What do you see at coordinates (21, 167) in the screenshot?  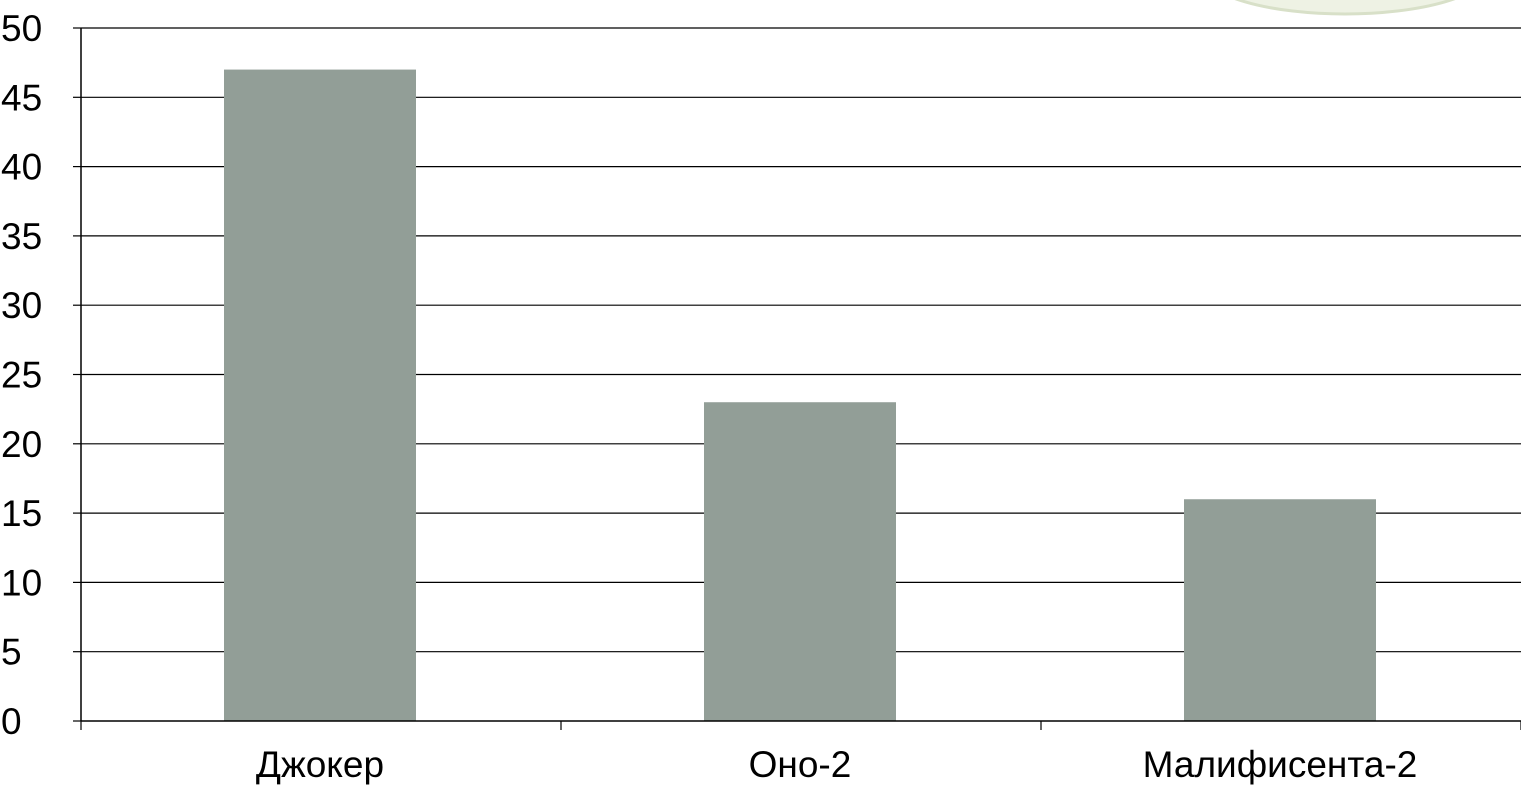 I see `y-tick-label: 40` at bounding box center [21, 167].